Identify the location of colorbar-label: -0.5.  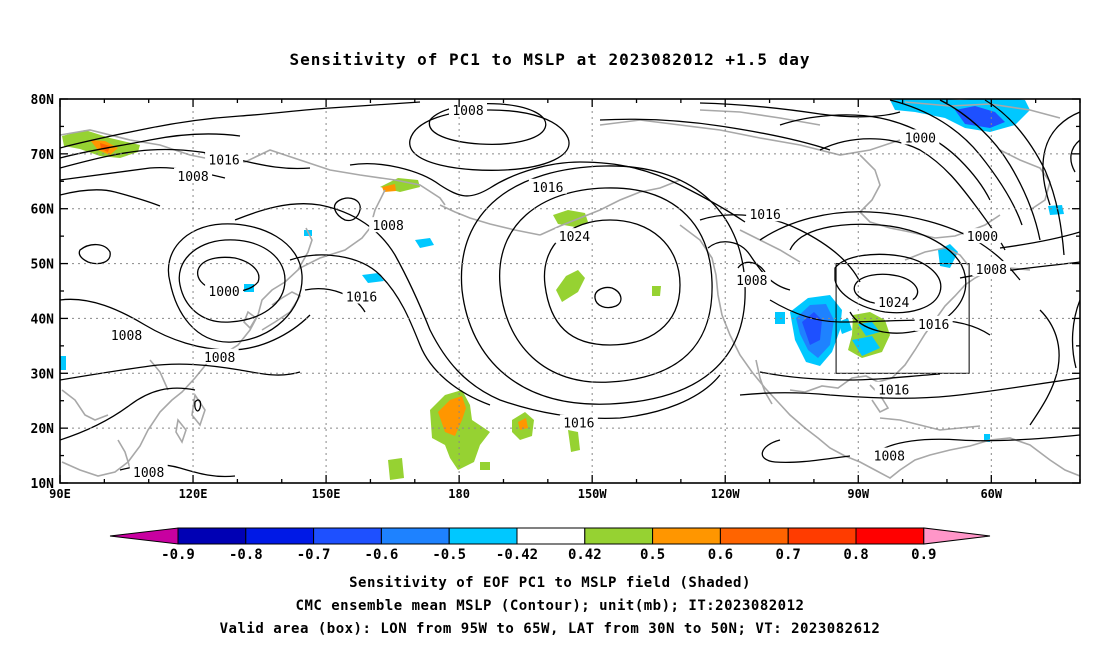
(449, 555).